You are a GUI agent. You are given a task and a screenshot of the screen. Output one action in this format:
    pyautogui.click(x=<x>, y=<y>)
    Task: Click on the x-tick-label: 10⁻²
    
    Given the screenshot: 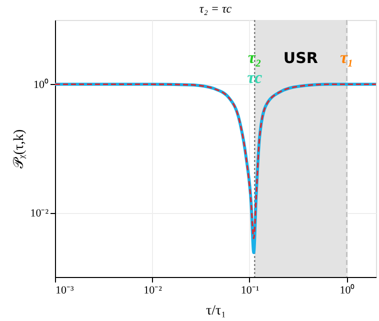 What is the action you would take?
    pyautogui.click(x=153, y=290)
    